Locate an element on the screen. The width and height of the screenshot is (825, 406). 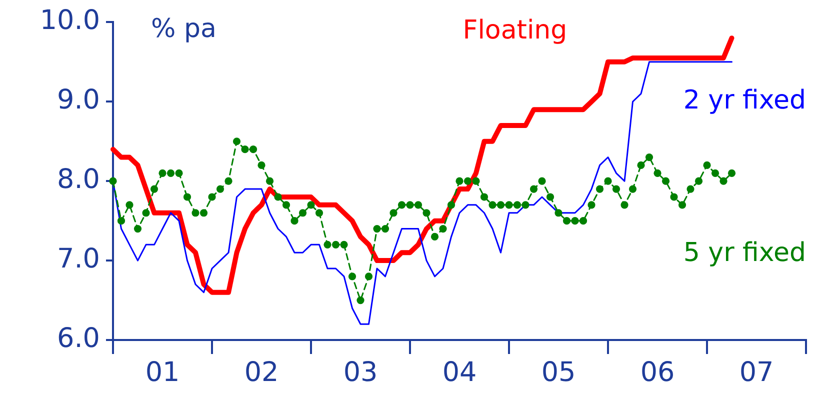
y-tick-label: 9.0 is located at coordinates (78, 100).